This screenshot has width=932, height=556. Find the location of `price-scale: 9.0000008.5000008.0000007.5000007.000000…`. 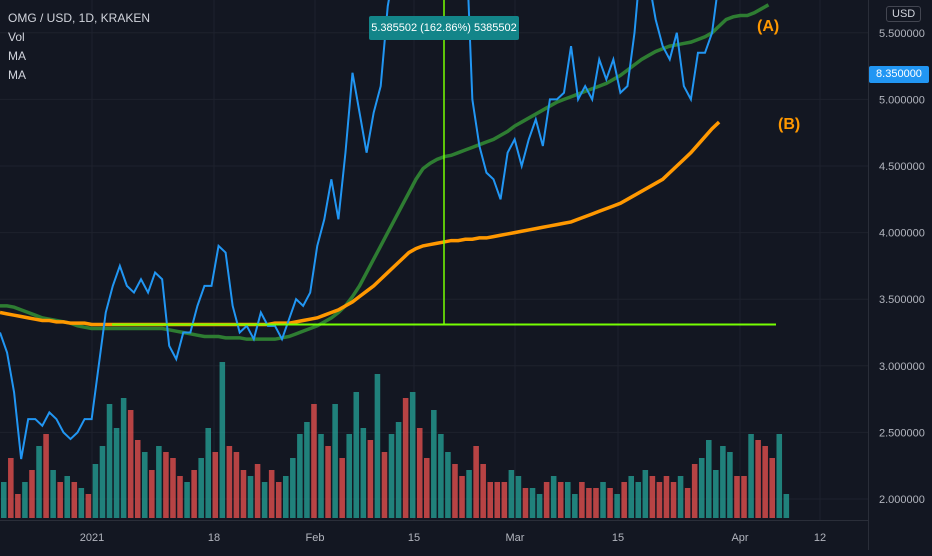

price-scale: 9.0000008.5000008.0000007.5000007.000000… is located at coordinates (900, 275).